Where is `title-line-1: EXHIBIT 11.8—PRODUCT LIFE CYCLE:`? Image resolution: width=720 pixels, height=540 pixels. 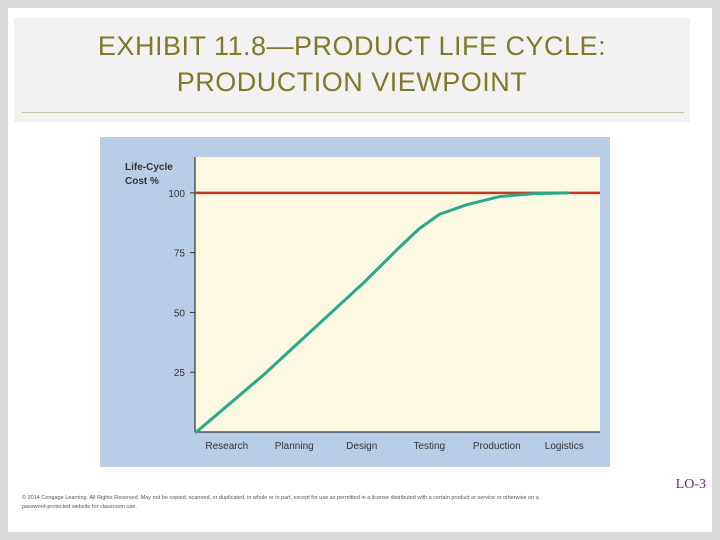 title-line-1: EXHIBIT 11.8—PRODUCT LIFE CYCLE: is located at coordinates (352, 46).